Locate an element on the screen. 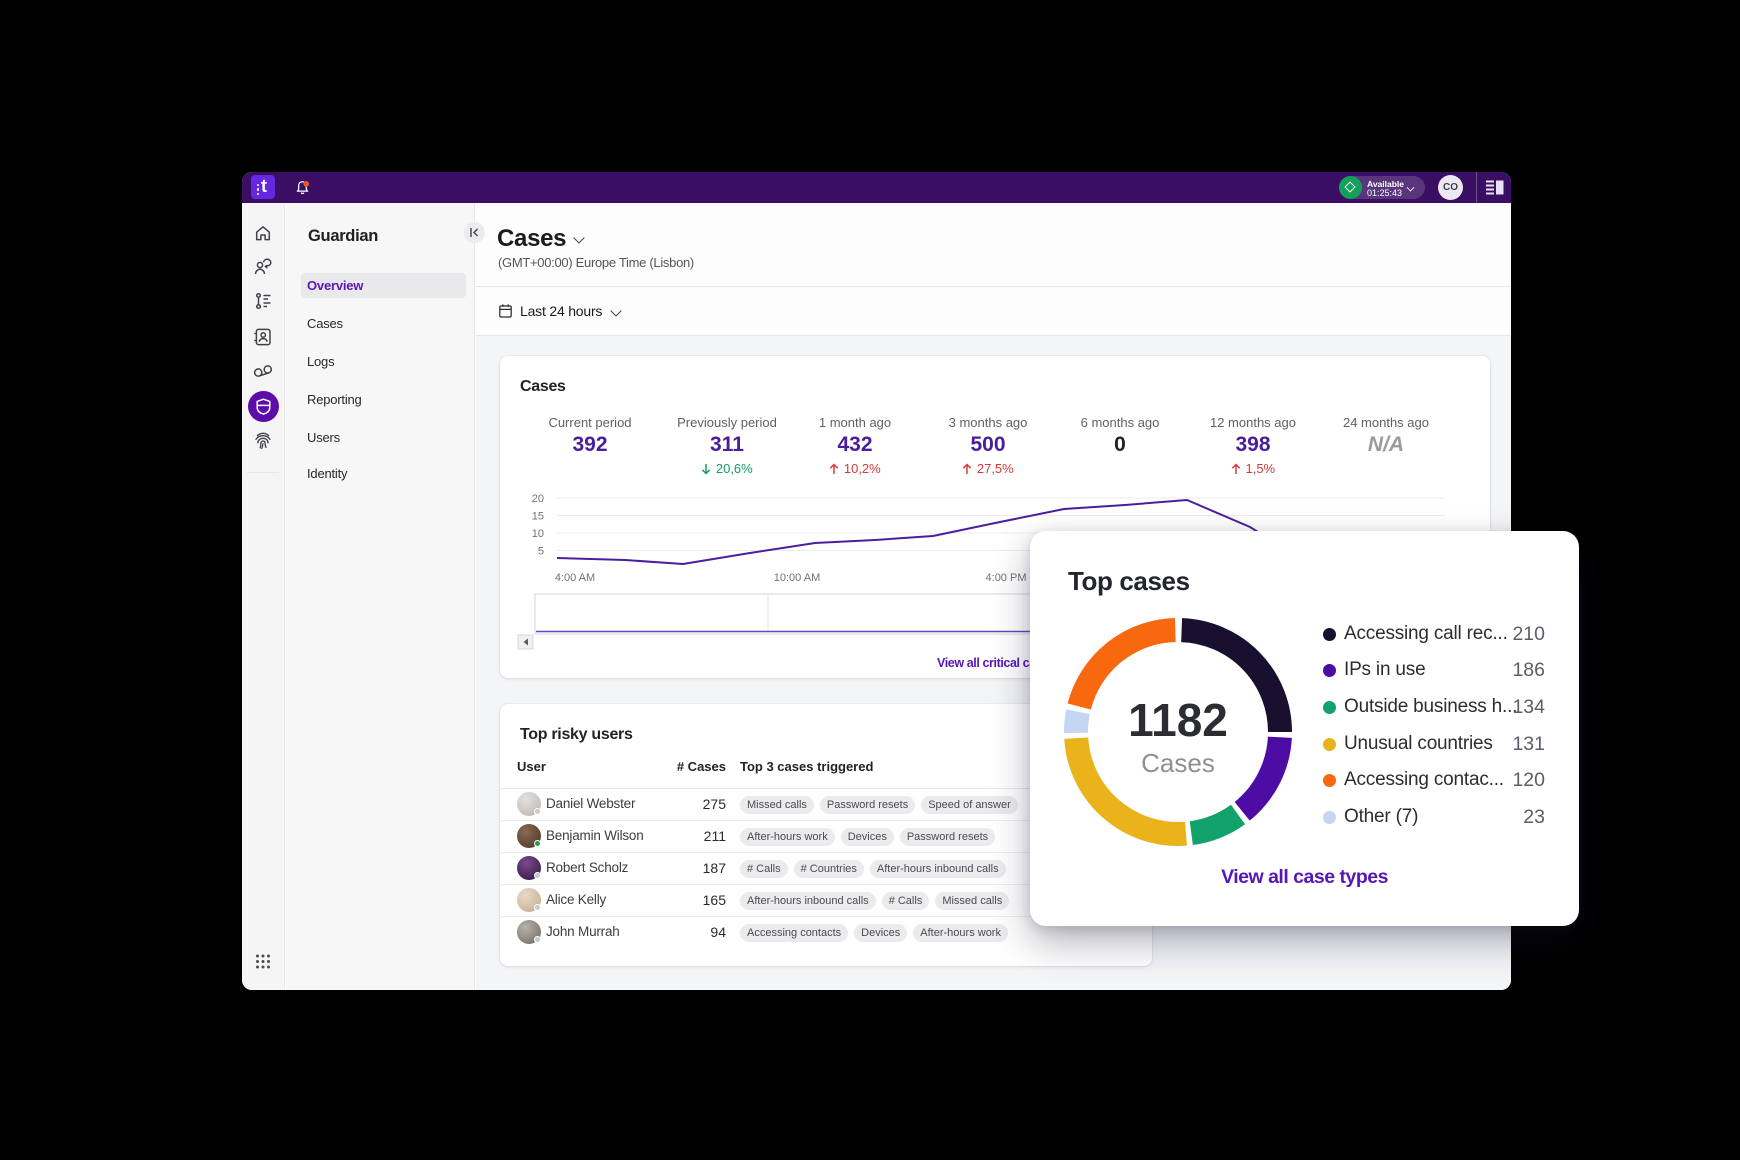  svg-text: 15 is located at coordinates (538, 517).